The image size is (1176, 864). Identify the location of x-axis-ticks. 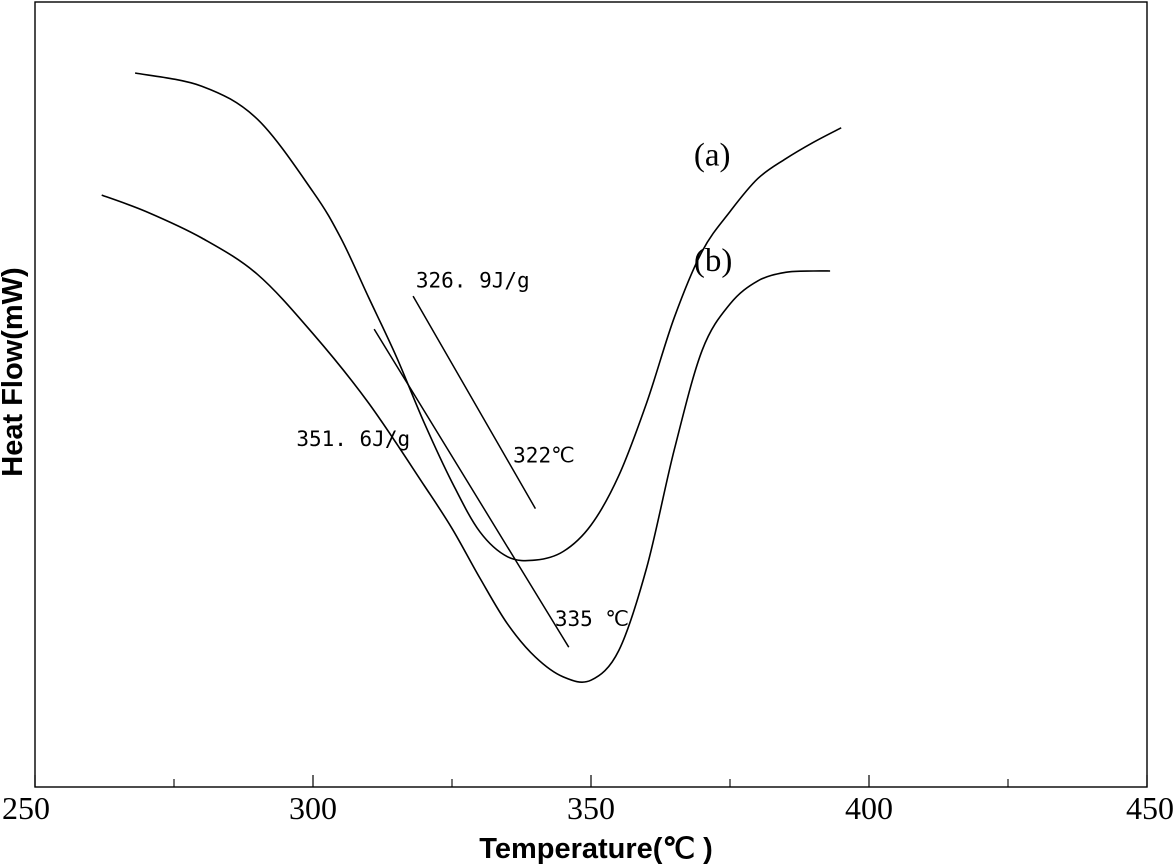
(591, 781).